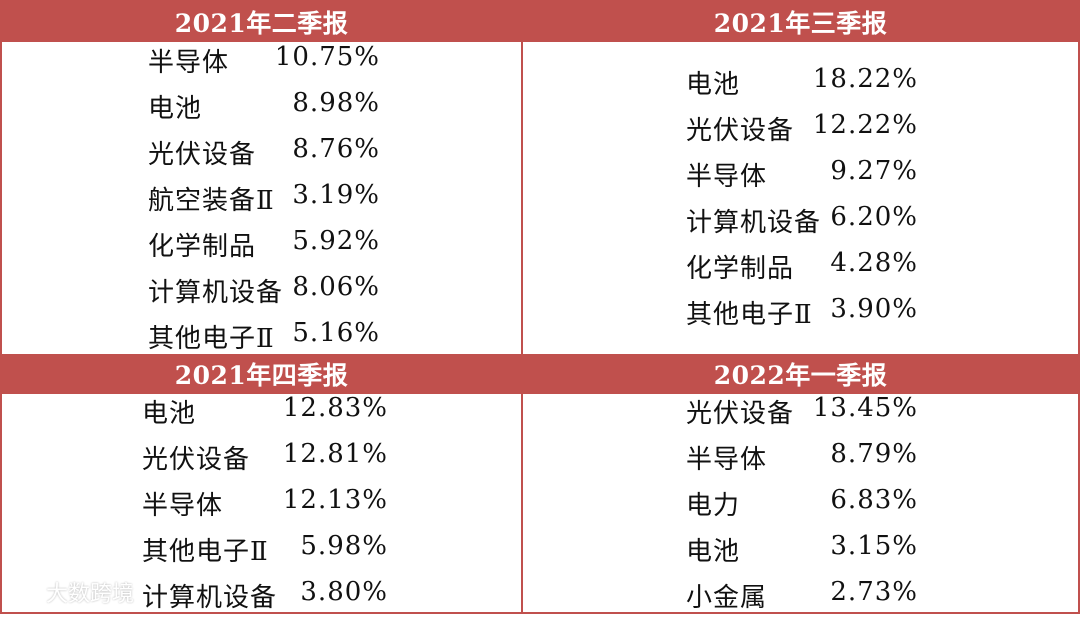  What do you see at coordinates (874, 500) in the screenshot?
I see `industry-weight: 6.83%` at bounding box center [874, 500].